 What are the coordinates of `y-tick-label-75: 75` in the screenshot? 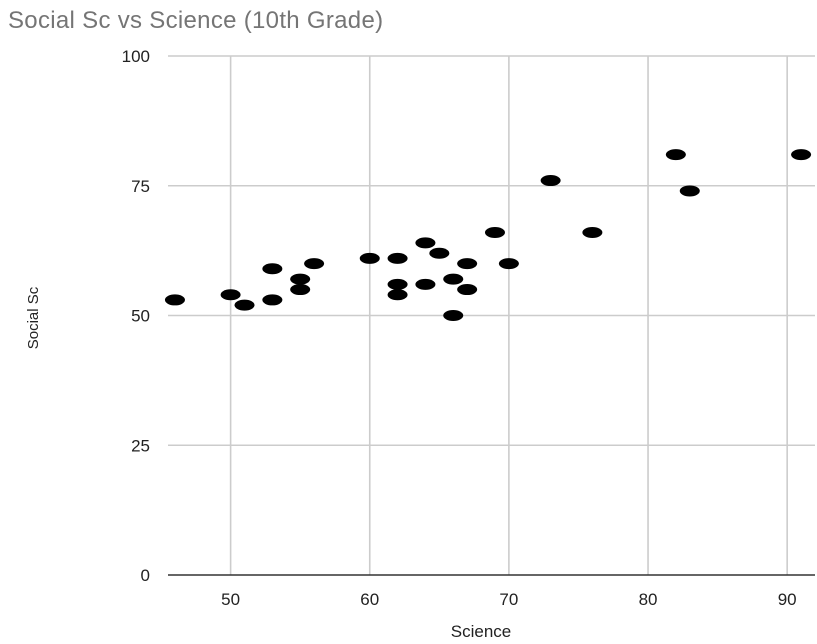 It's located at (140, 186).